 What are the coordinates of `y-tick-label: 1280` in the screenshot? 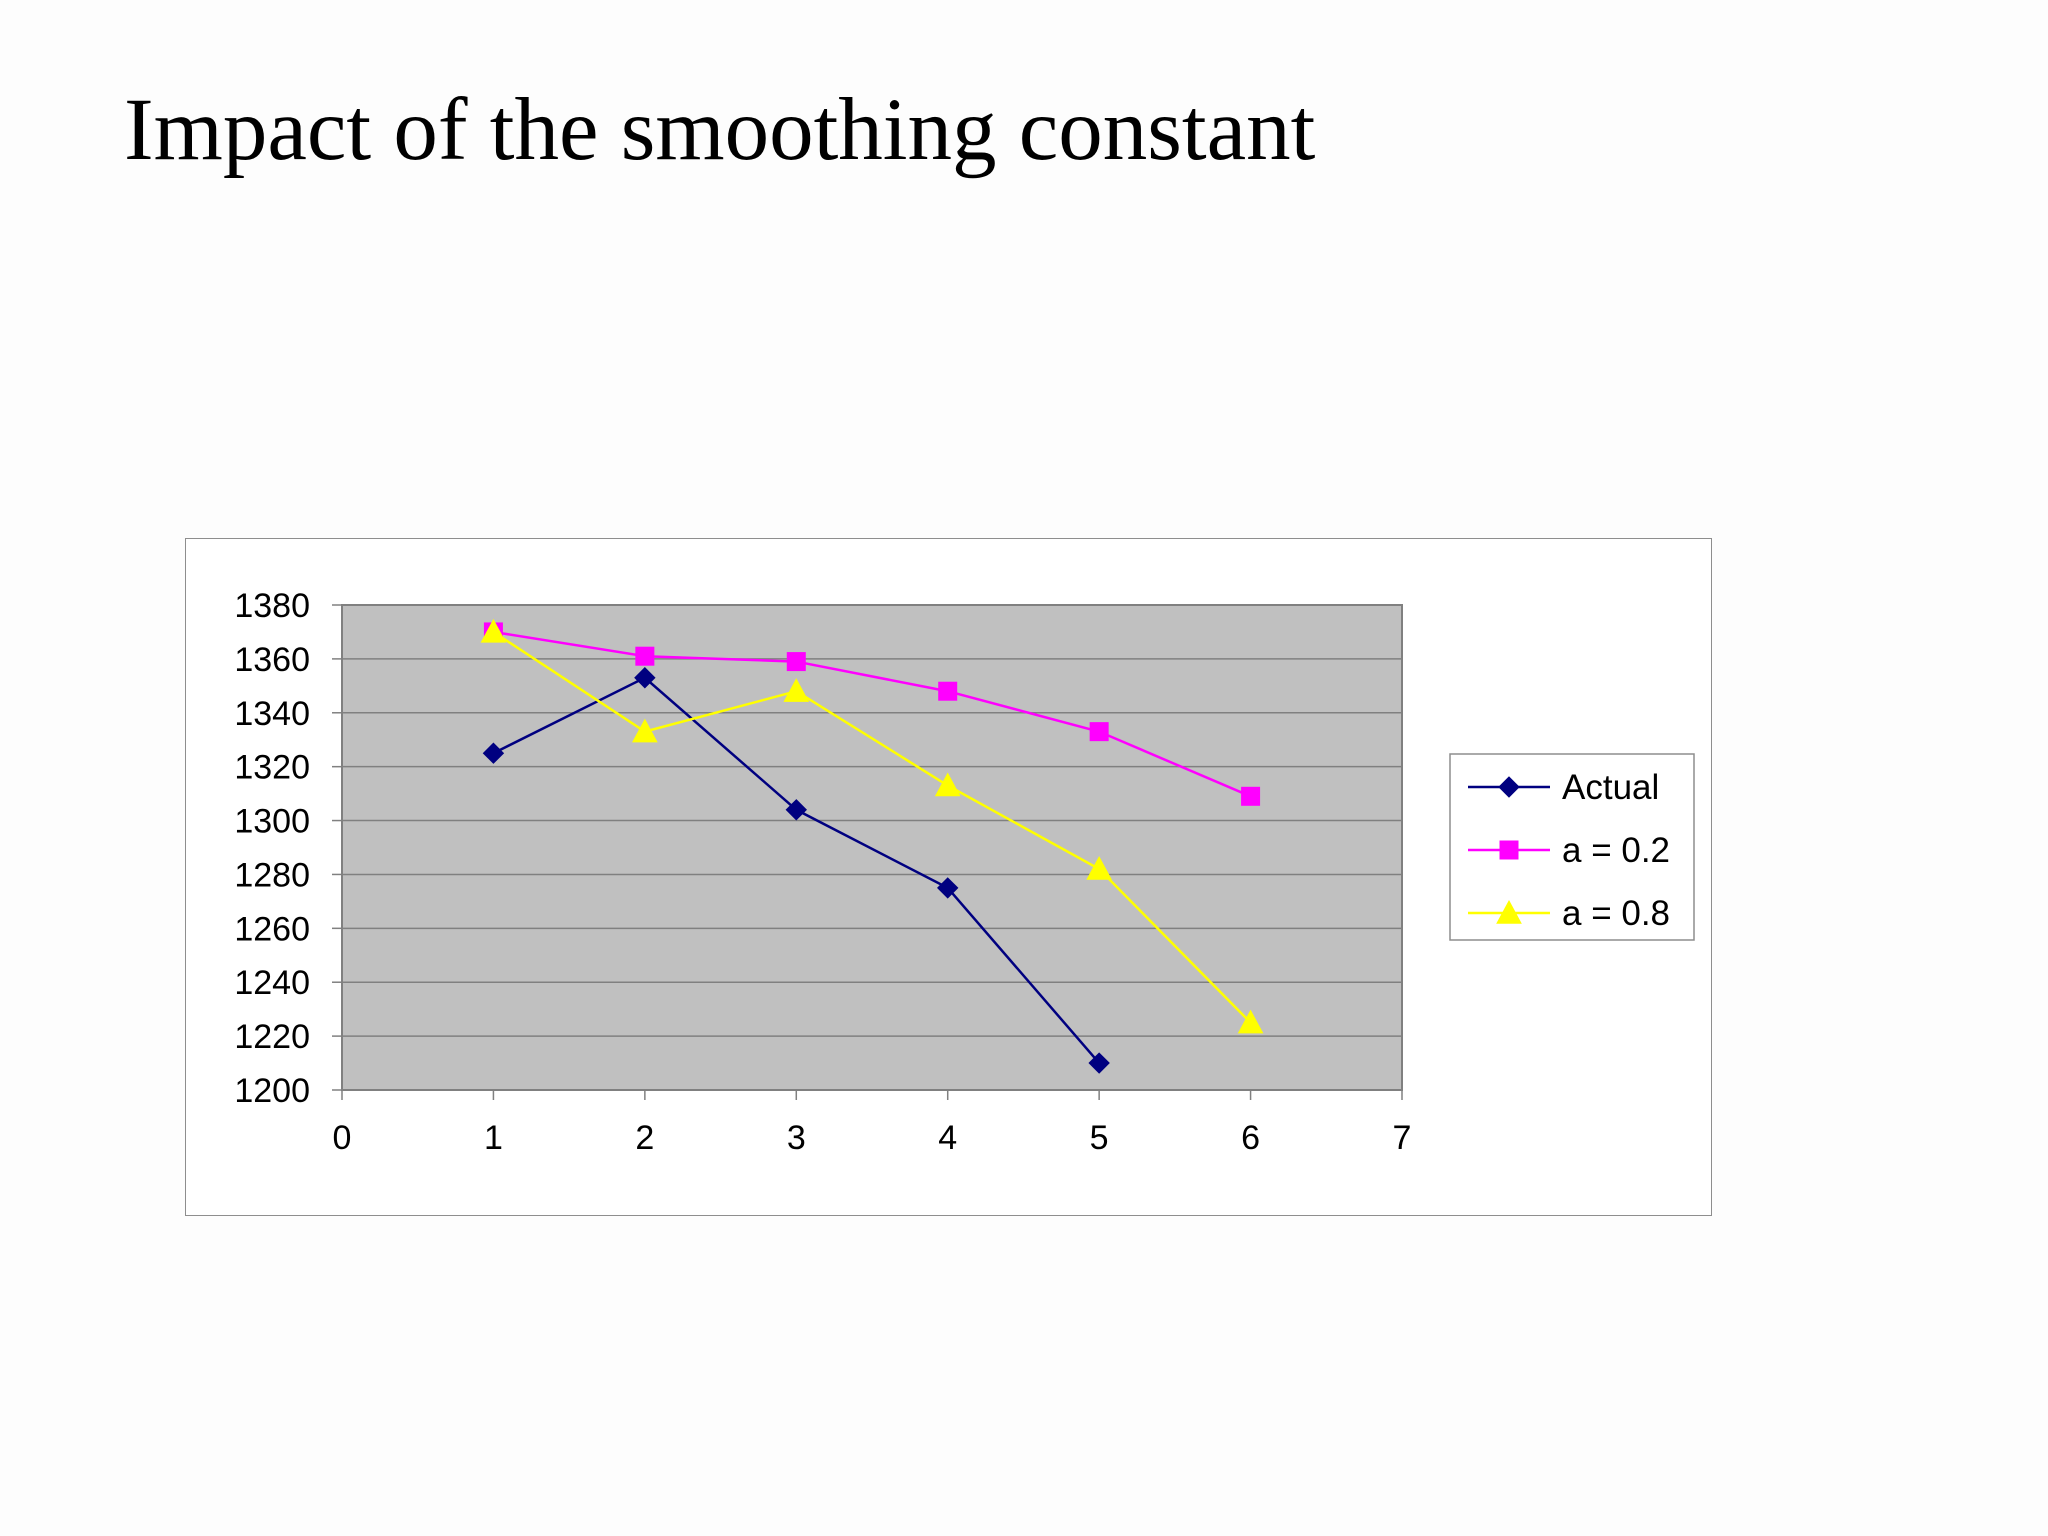 It's located at (272, 875).